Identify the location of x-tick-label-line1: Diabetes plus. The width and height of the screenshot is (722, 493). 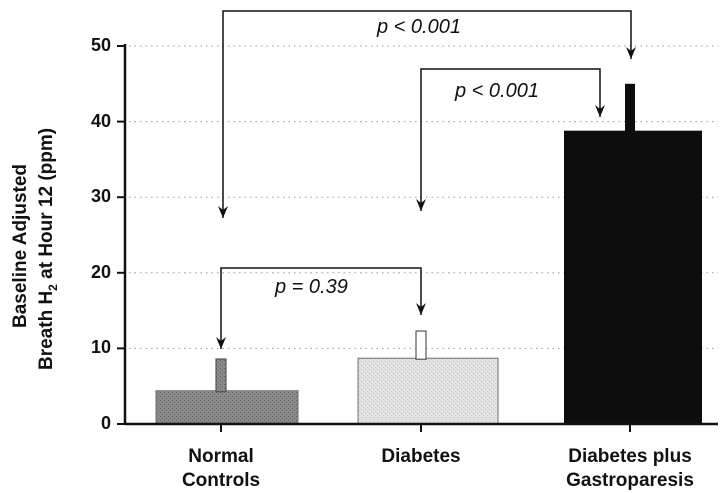
(630, 456).